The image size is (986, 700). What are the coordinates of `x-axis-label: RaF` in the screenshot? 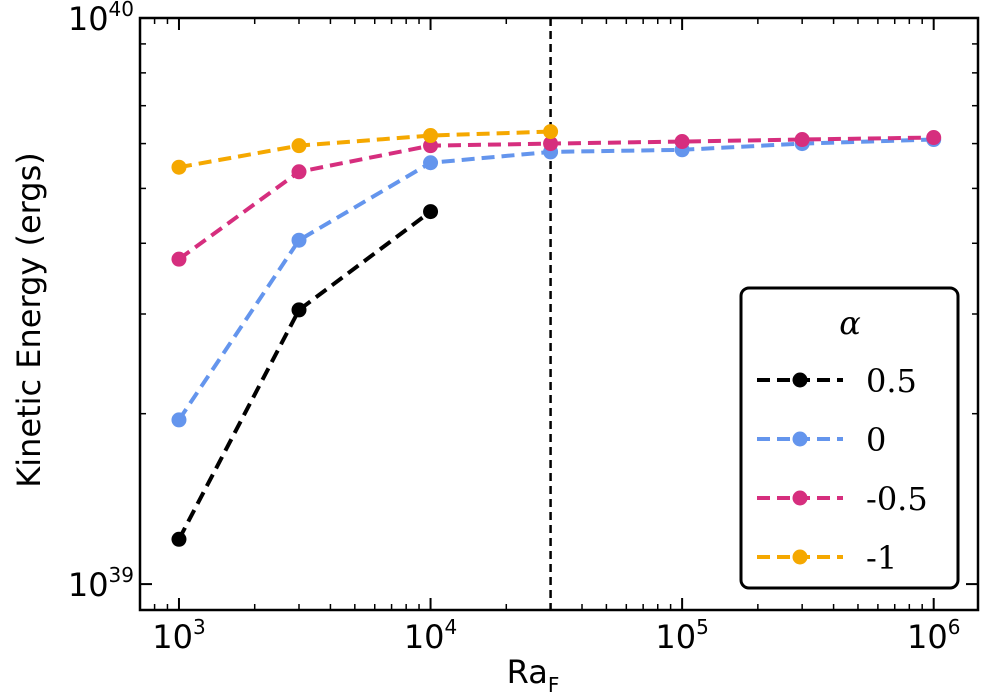 It's located at (533, 675).